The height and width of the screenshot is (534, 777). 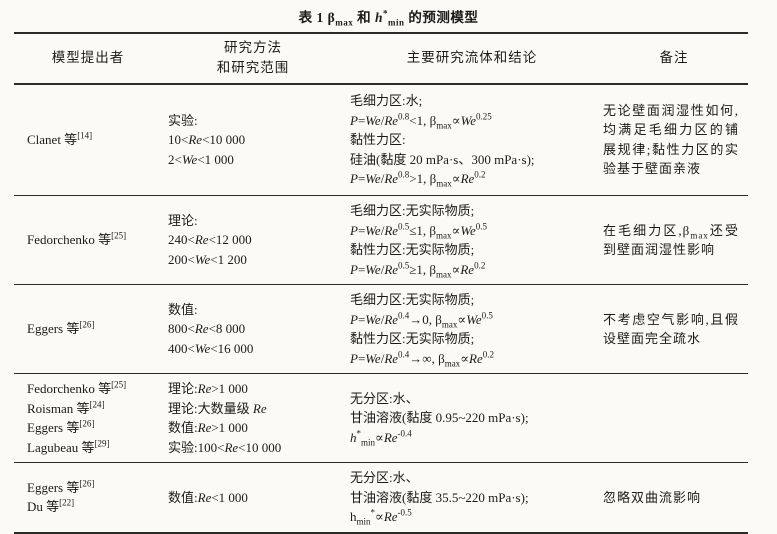 I want to click on text-line: P=We/Re0.5≥1, βmax∝Re0.2, so click(x=418, y=270).